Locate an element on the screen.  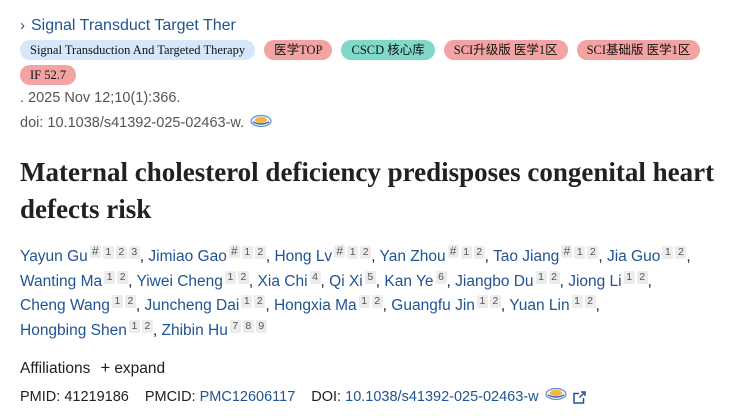
author: Yuan Lin 1 2 is located at coordinates (552, 304).